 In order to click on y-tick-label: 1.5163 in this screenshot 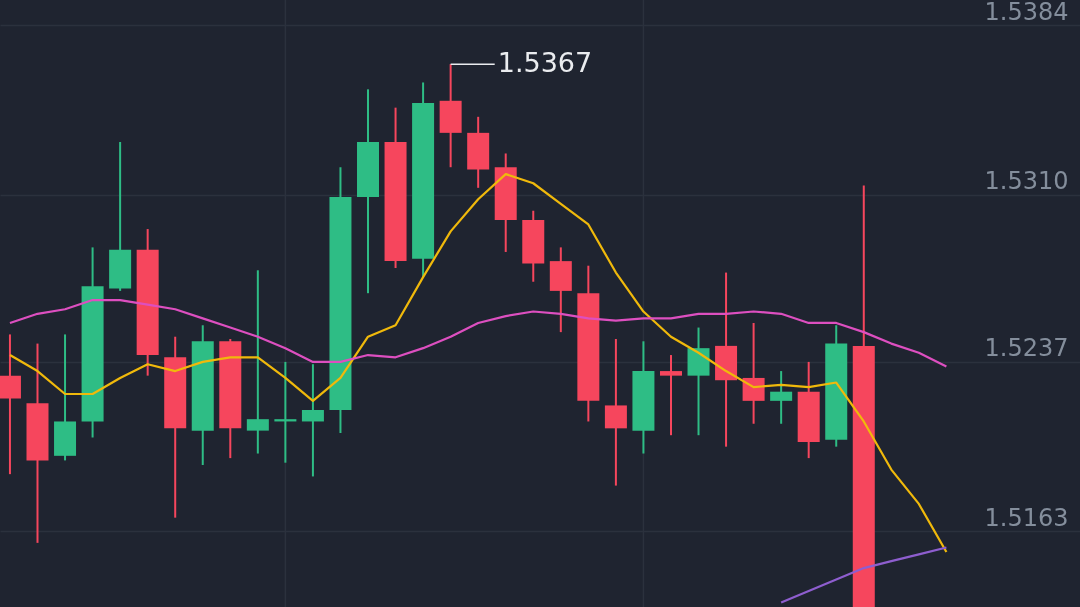, I will do `click(1026, 517)`.